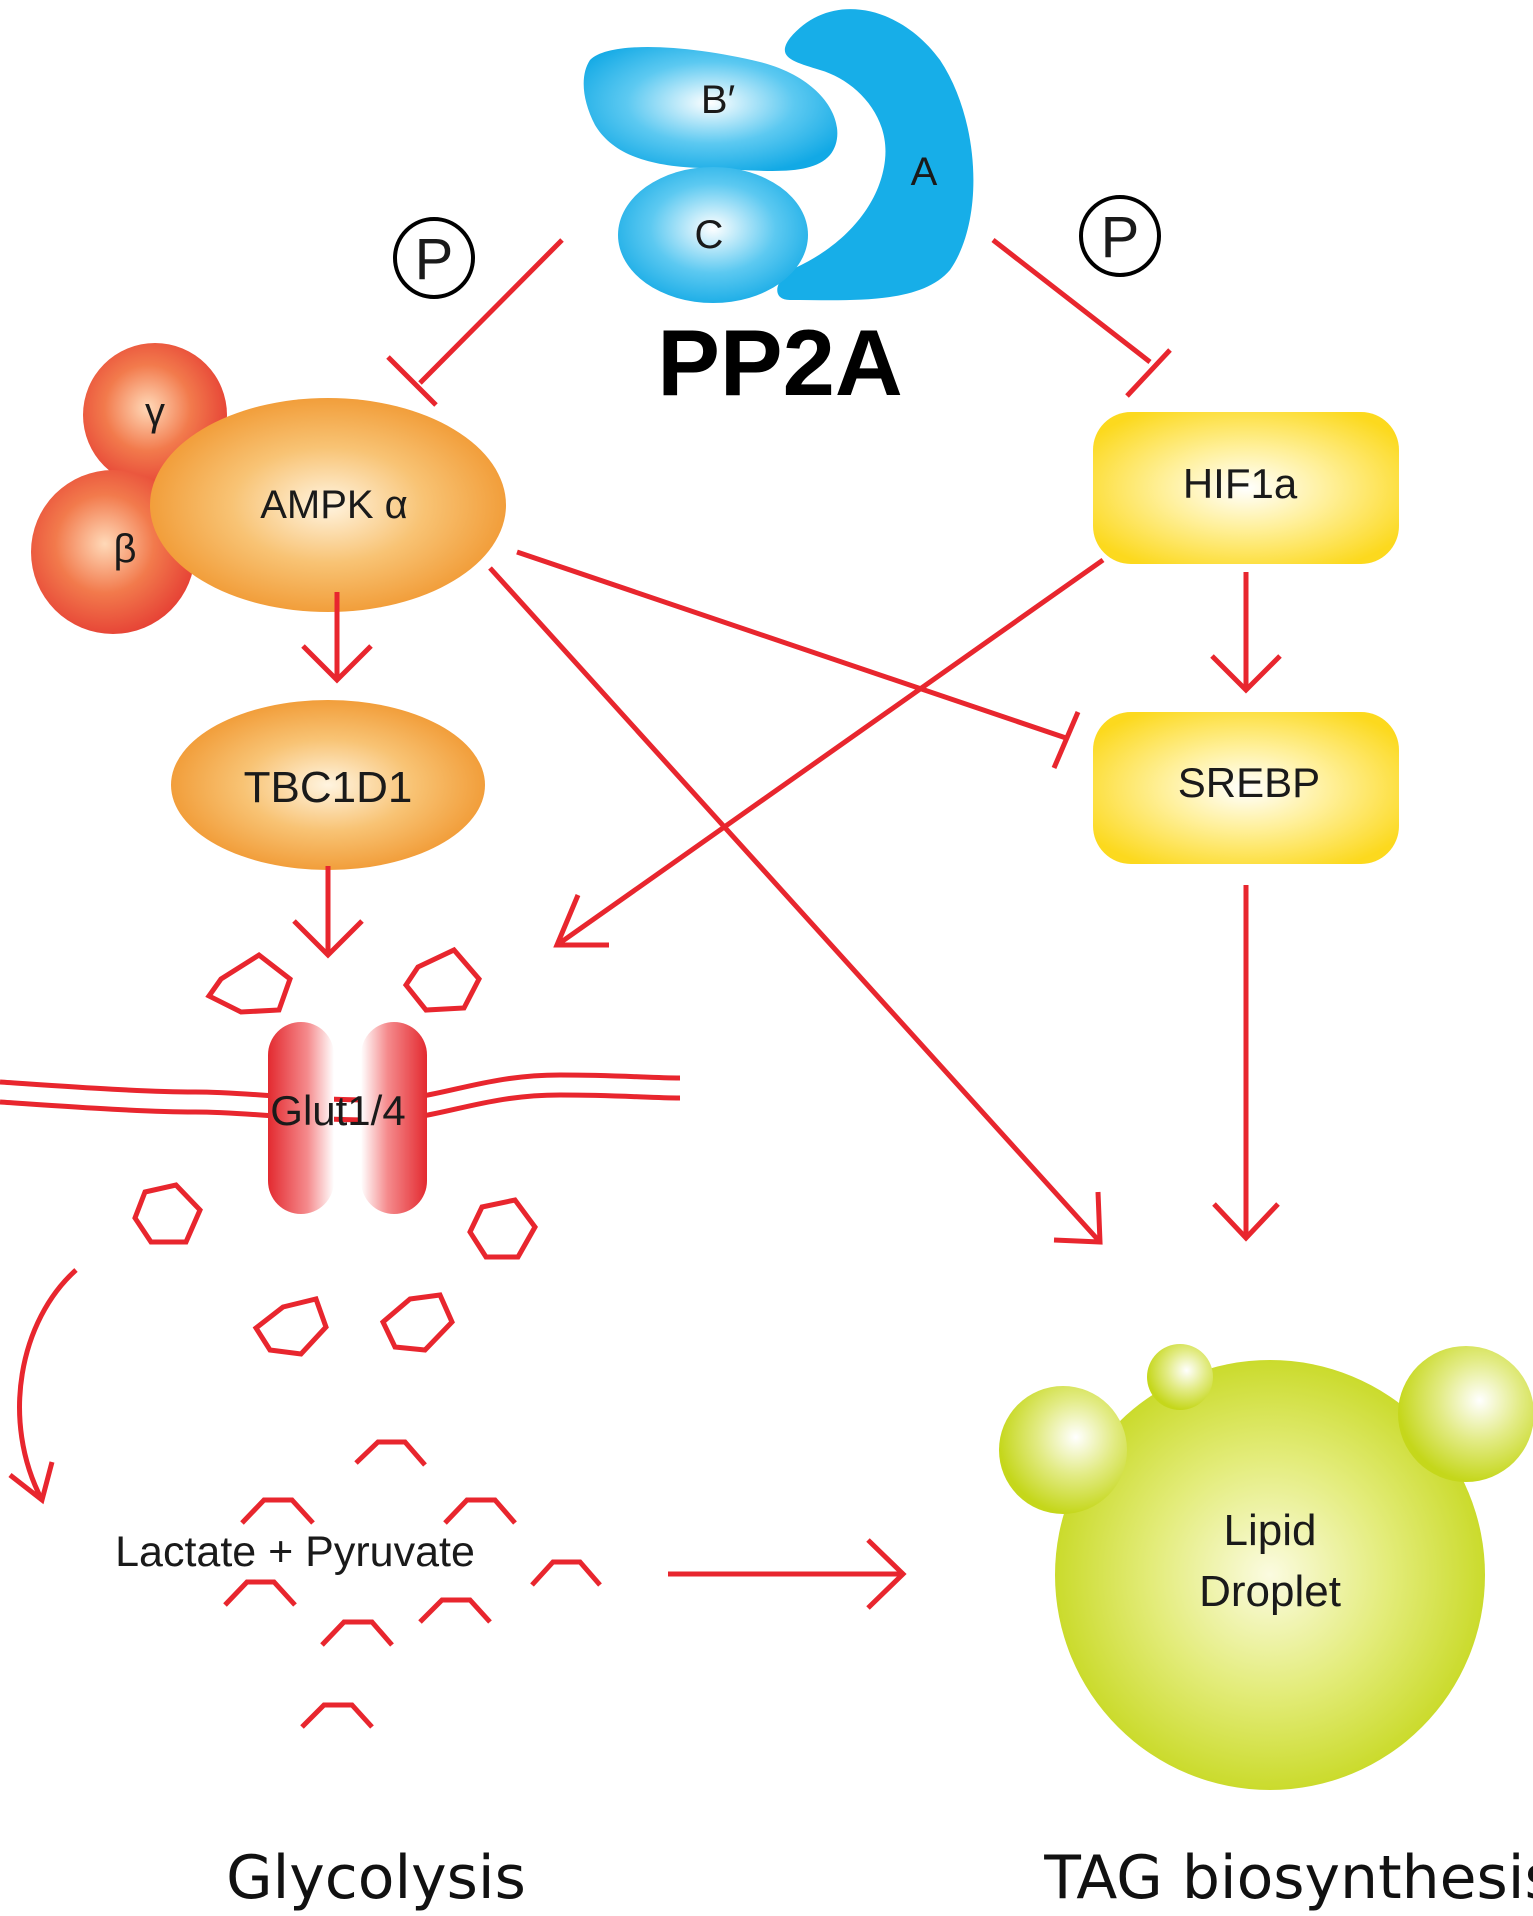 The image size is (1533, 1916). What do you see at coordinates (124, 549) in the screenshot?
I see `ampk-beta-label: β` at bounding box center [124, 549].